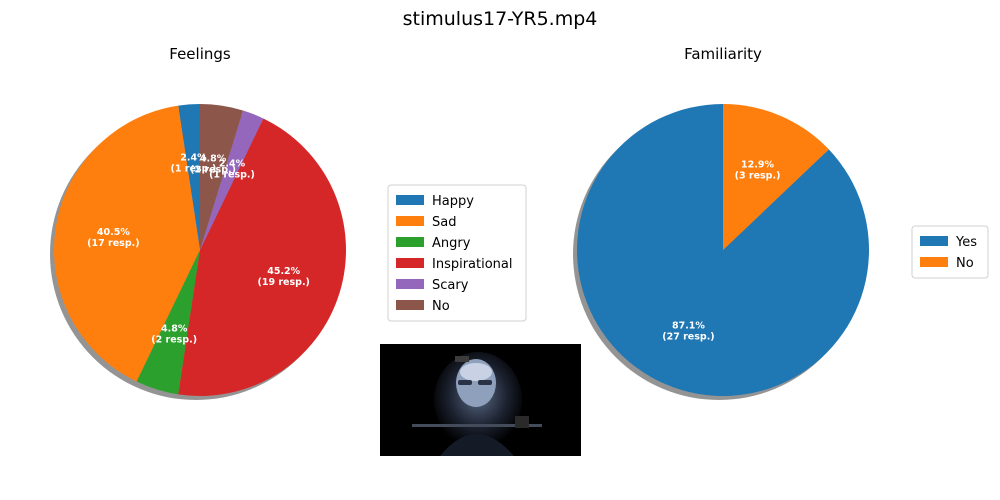  I want to click on video-thumbnail, so click(480, 400).